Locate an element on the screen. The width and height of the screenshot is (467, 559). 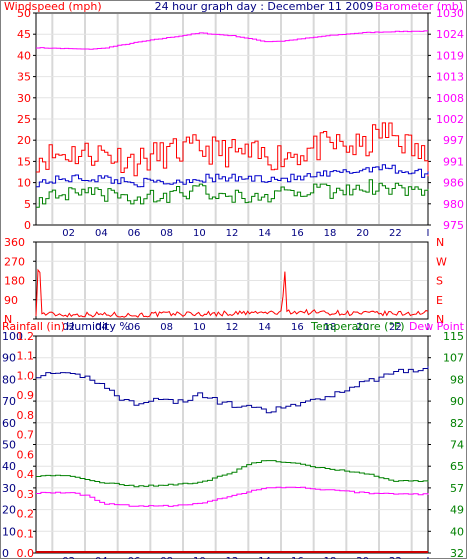
wind-tick-label: 40 is located at coordinates (24, 55).